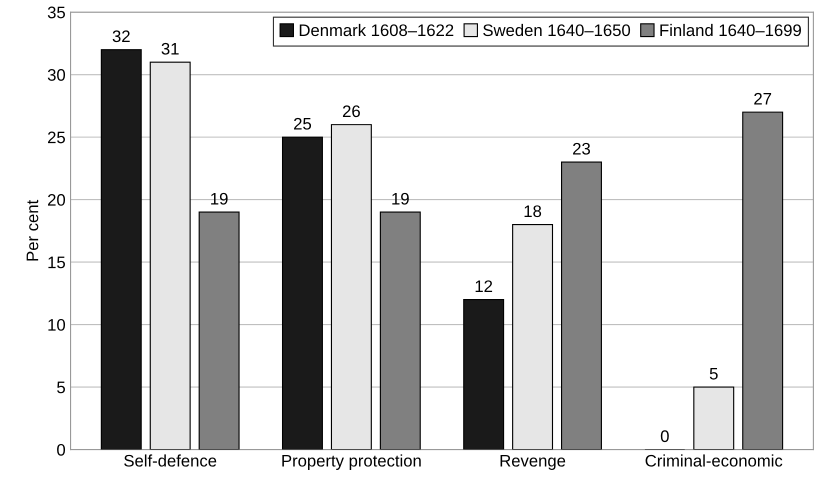 The height and width of the screenshot is (486, 830). What do you see at coordinates (377, 30) in the screenshot?
I see `legend-label: Denmark 1608–1622` at bounding box center [377, 30].